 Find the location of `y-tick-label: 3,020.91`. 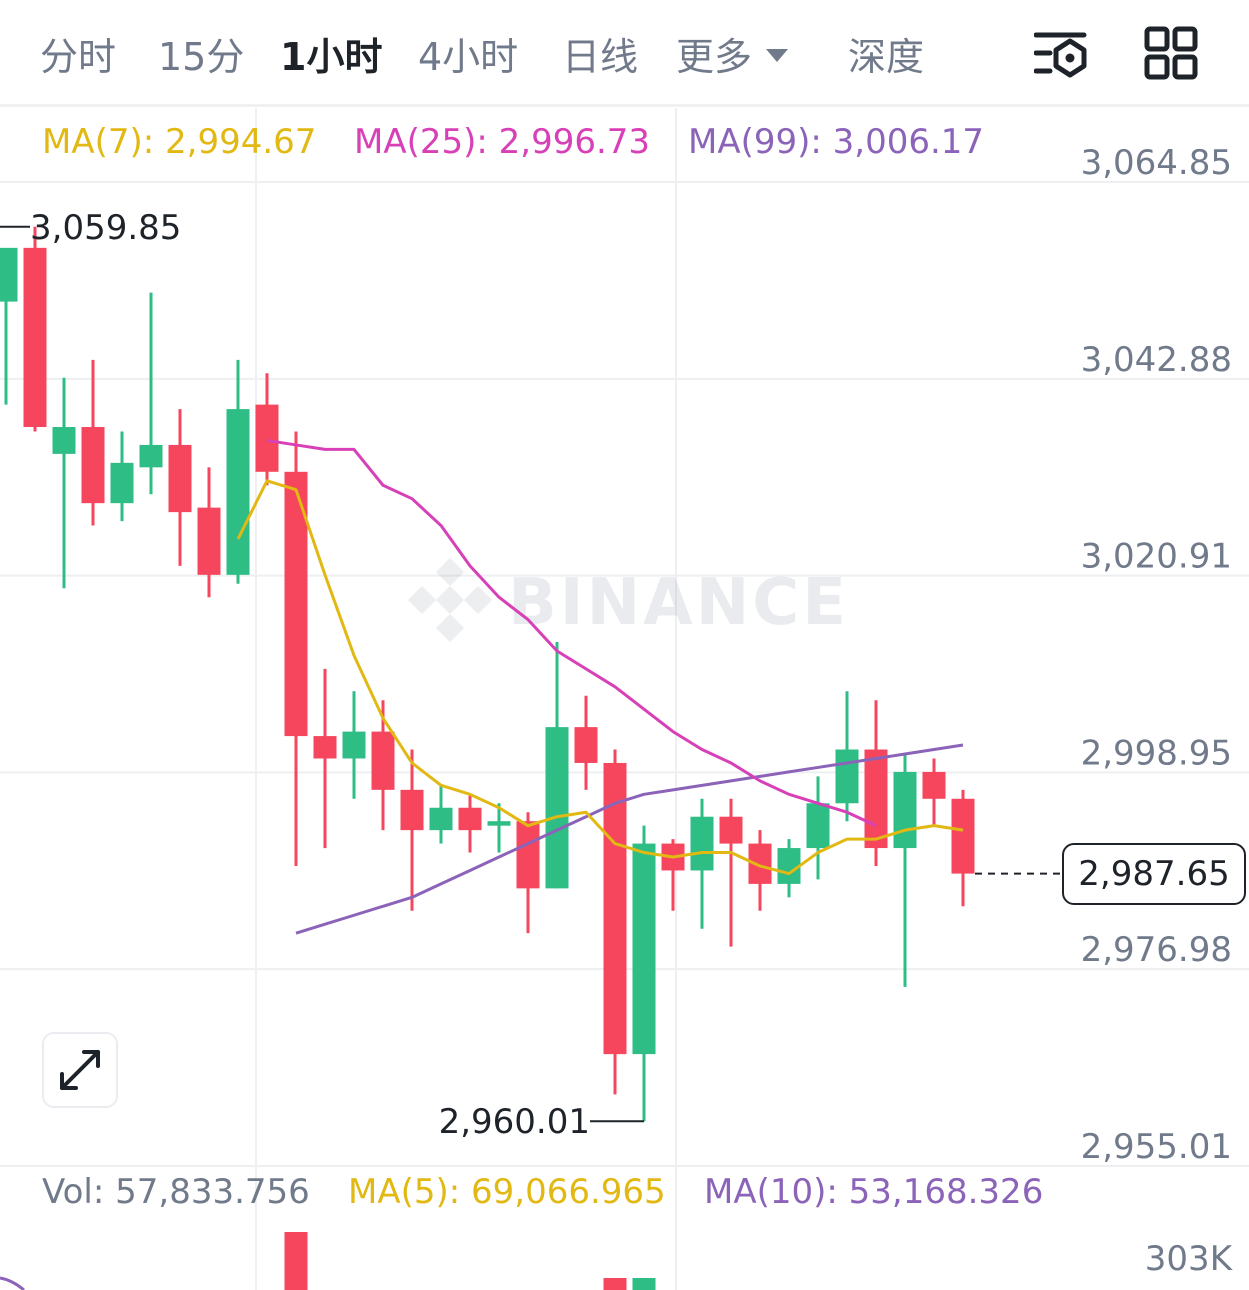

y-tick-label: 3,020.91 is located at coordinates (1156, 557).